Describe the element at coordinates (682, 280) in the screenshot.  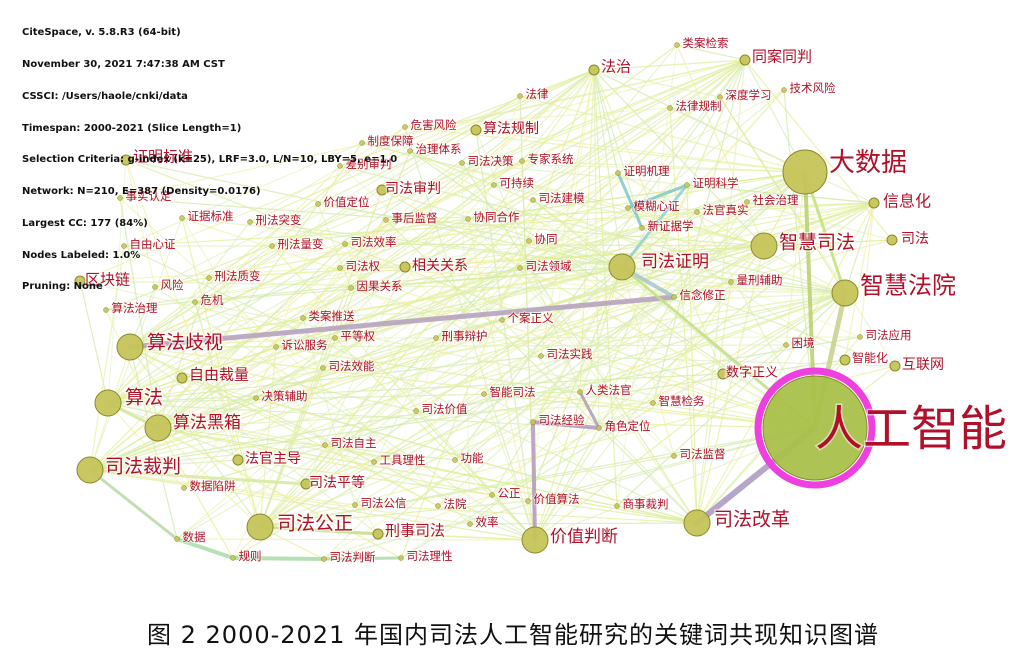
I see `edge-judfield-smartcourt` at that location.